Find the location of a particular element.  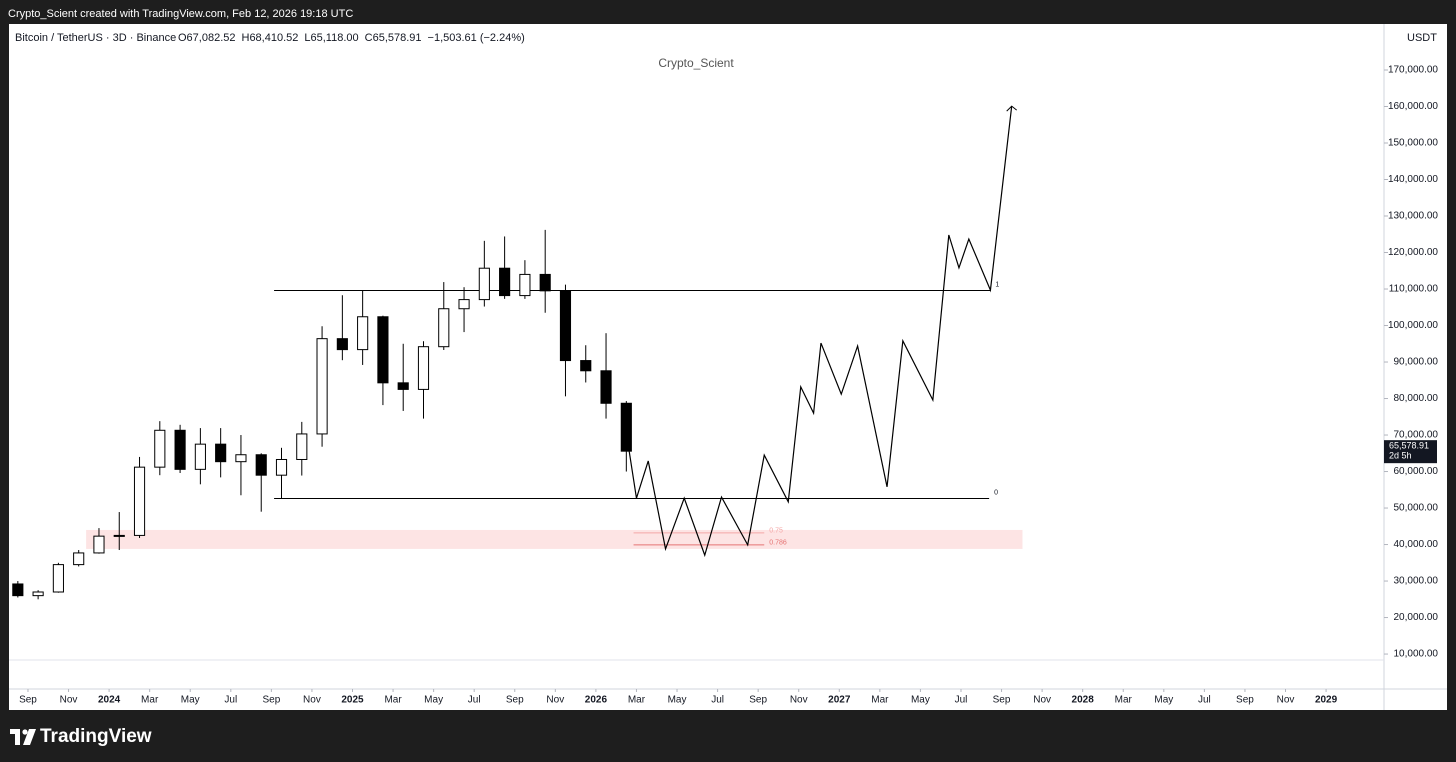

projection-arrow is located at coordinates (1012, 108).